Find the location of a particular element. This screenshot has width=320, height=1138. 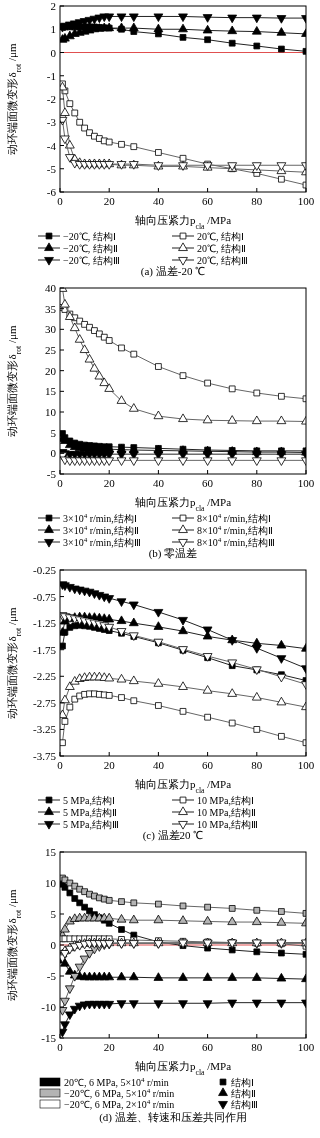

y-tick-label: 1 is located at coordinates (53, 29).